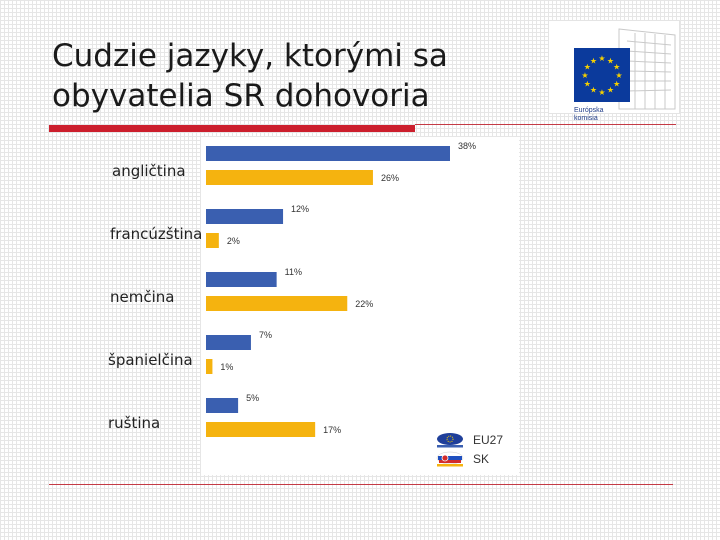 This screenshot has height=540, width=720. What do you see at coordinates (545, 124) in the screenshot?
I see `title-underline-thin` at bounding box center [545, 124].